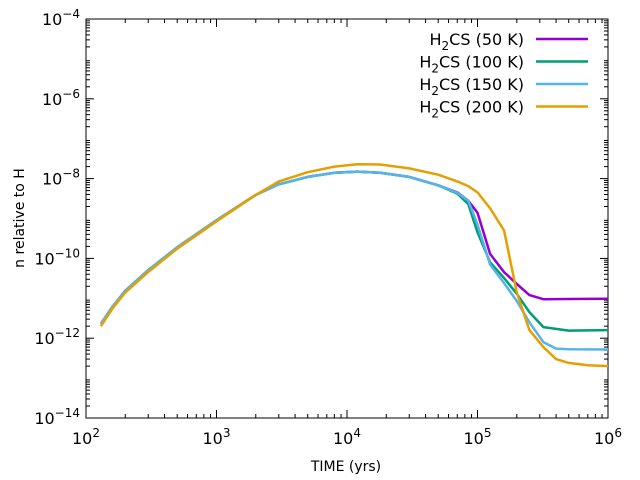 This screenshot has width=640, height=480. What do you see at coordinates (471, 64) in the screenshot?
I see `legend-label-2: H2CS (100 K)` at bounding box center [471, 64].